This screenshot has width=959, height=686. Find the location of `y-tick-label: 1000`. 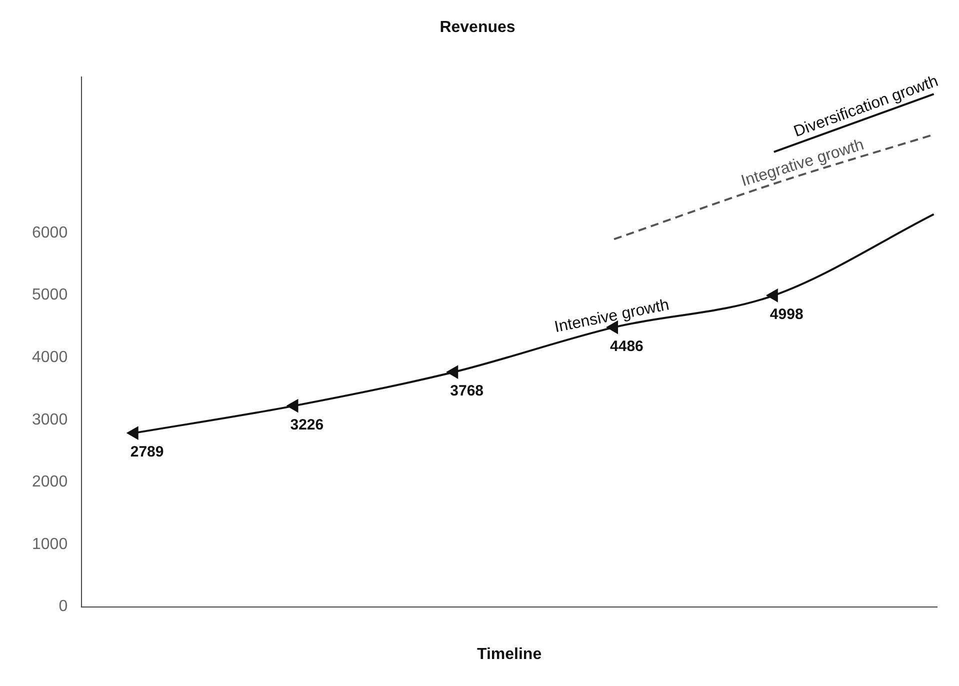

y-tick-label: 1000 is located at coordinates (50, 544).